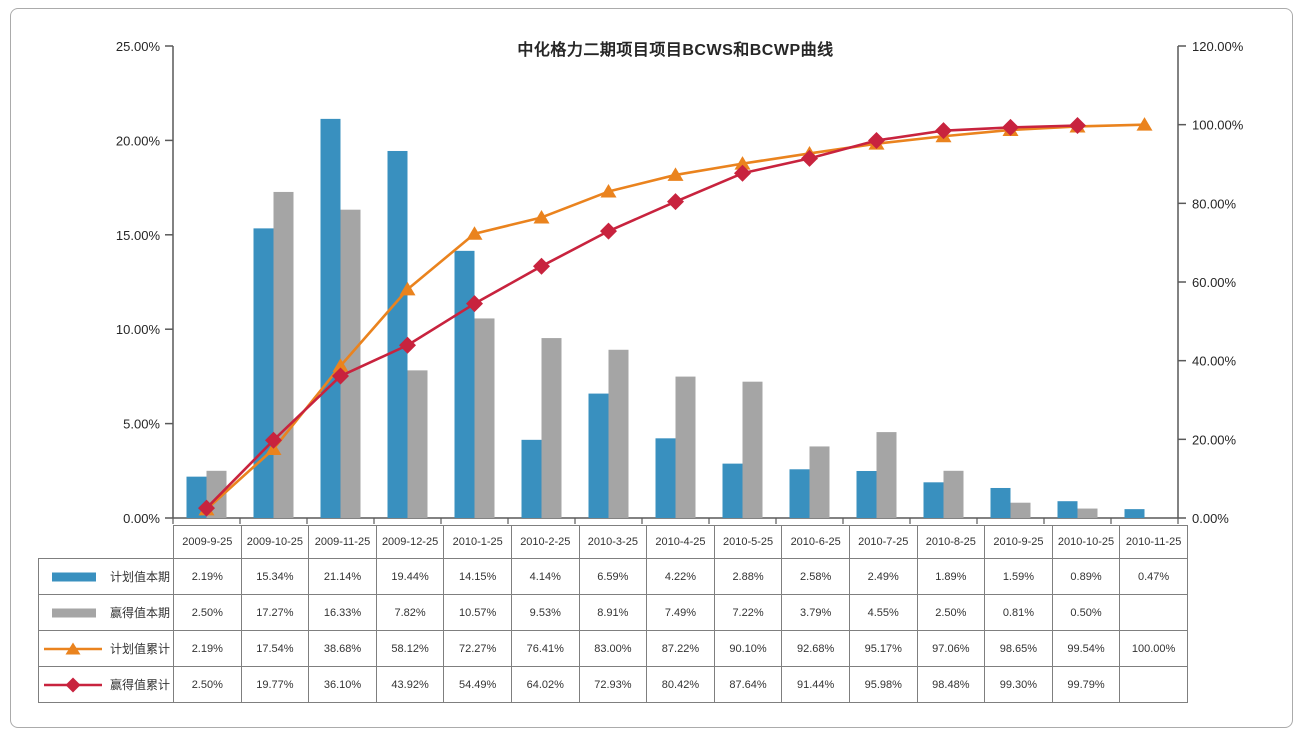 Image resolution: width=1303 pixels, height=737 pixels. What do you see at coordinates (1086, 542) in the screenshot?
I see `date-header-cell: 2010-10-25` at bounding box center [1086, 542].